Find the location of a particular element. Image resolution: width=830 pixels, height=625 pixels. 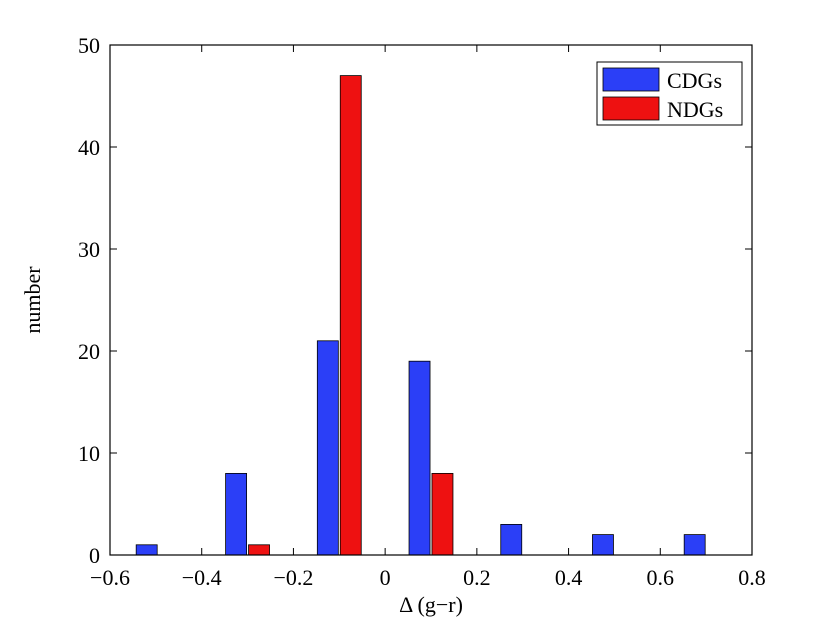

x-tick-label-2: −0.2 is located at coordinates (293, 577).